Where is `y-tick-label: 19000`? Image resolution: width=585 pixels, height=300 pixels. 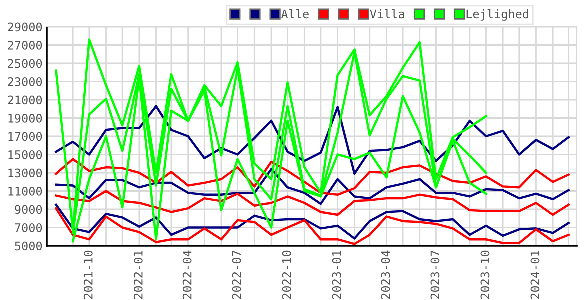
y-tick-label: 19000 is located at coordinates (25, 118).